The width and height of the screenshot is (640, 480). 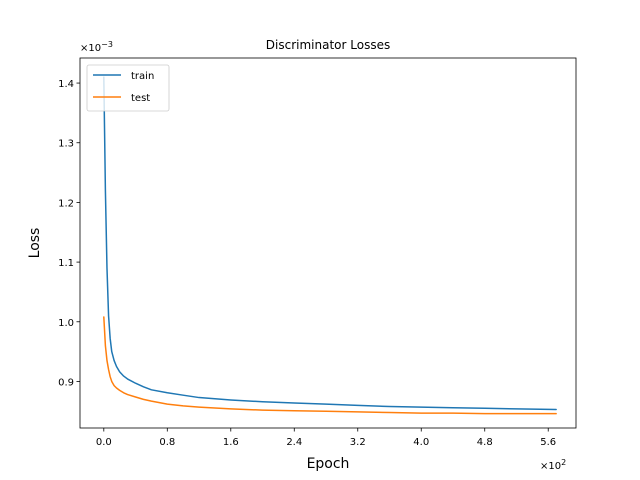 I want to click on legend-label-test: test, so click(x=140, y=98).